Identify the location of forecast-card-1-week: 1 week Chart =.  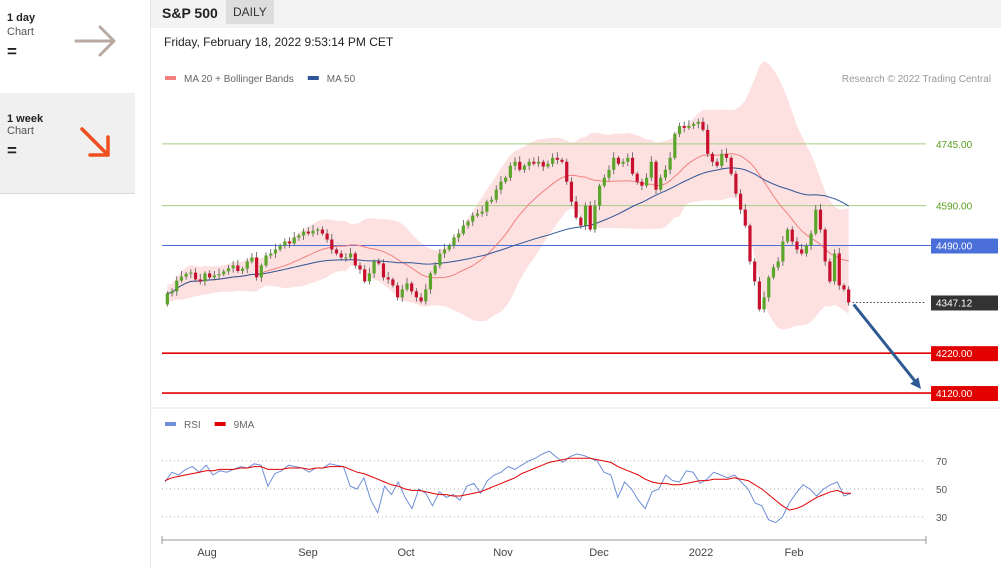
(67, 143).